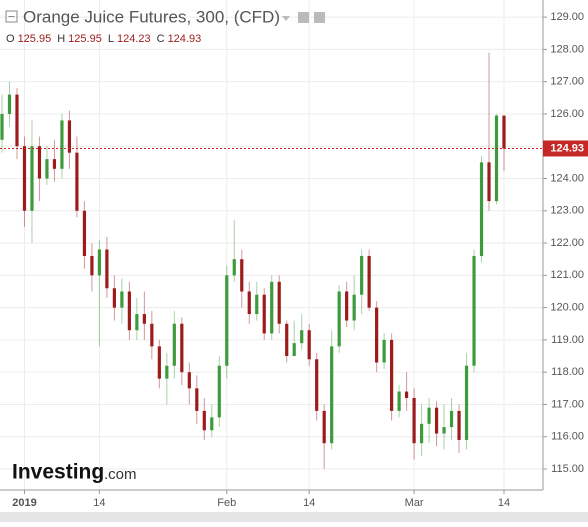 The image size is (588, 527). What do you see at coordinates (286, 18) in the screenshot?
I see `dropdown-icon` at bounding box center [286, 18].